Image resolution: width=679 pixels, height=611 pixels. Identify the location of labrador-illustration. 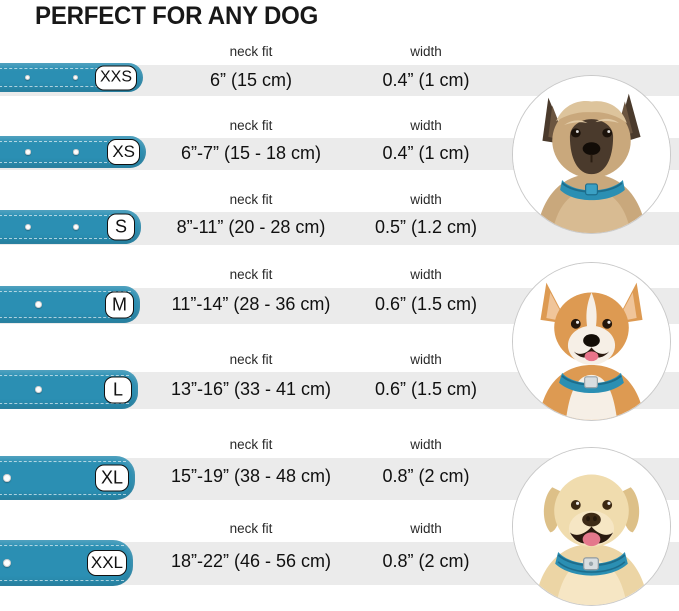
(591, 526).